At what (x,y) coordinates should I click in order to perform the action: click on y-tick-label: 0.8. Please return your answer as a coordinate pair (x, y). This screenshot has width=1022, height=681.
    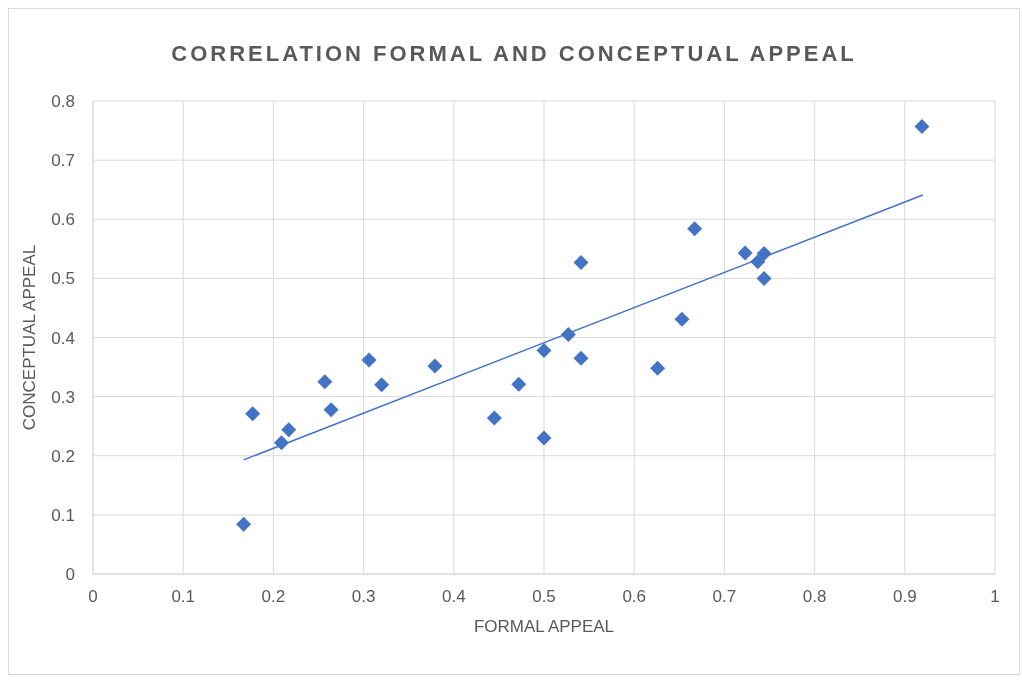
    Looking at the image, I should click on (63, 102).